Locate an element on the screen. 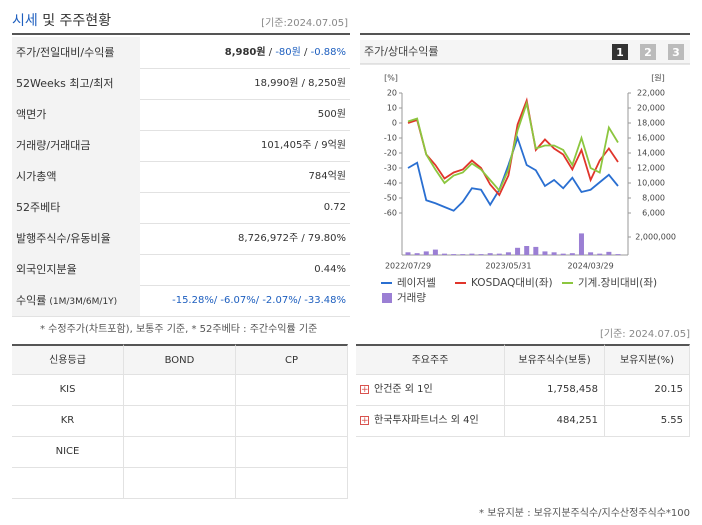 The height and width of the screenshot is (525, 702). row-value: 784억원 is located at coordinates (328, 176).